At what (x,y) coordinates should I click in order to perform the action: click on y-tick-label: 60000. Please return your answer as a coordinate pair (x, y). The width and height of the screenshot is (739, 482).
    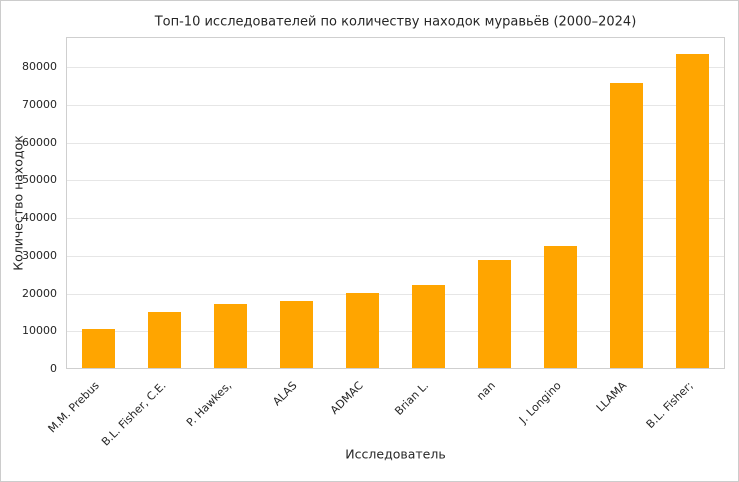
    Looking at the image, I should click on (39, 142).